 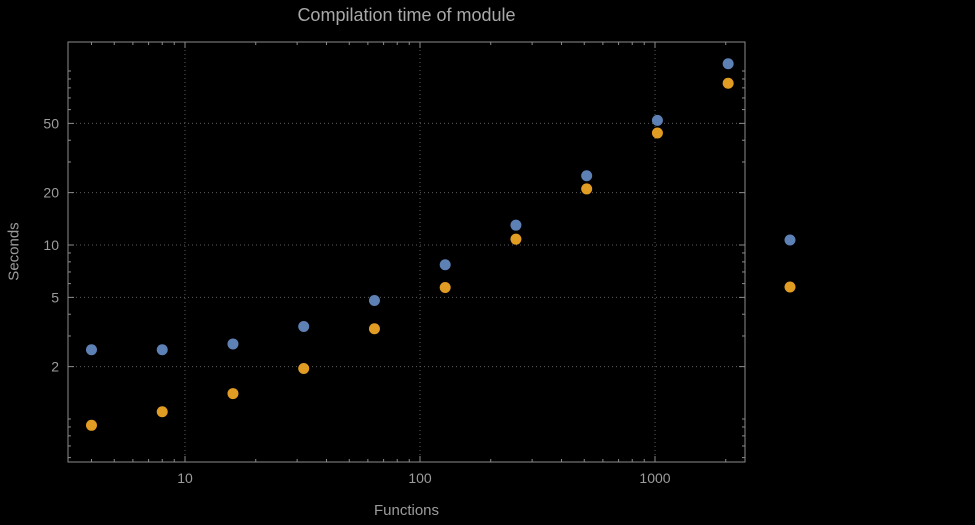 What do you see at coordinates (51, 245) in the screenshot?
I see `y-tick-label: 10` at bounding box center [51, 245].